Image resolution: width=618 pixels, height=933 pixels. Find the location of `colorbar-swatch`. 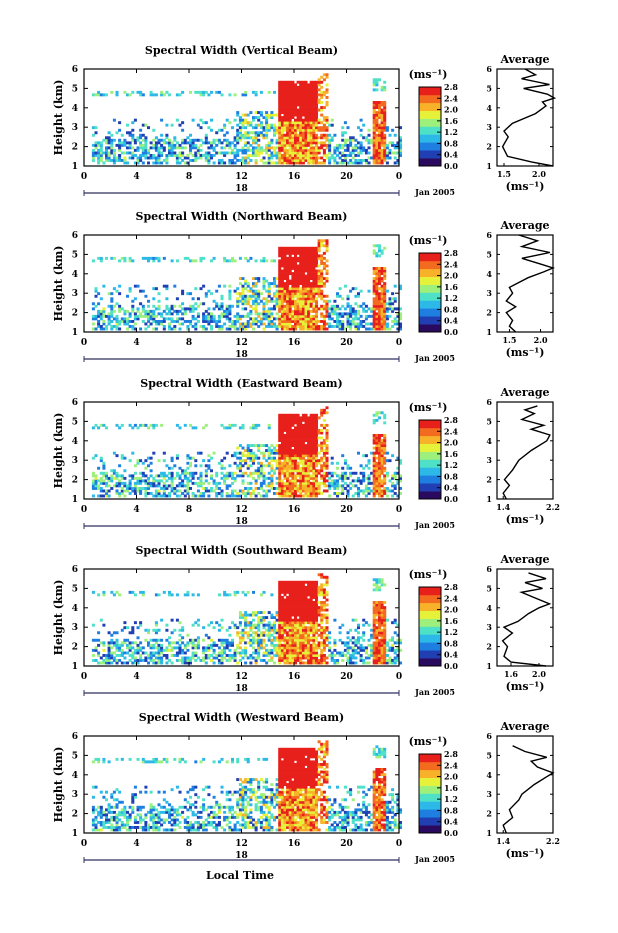

colorbar-swatch is located at coordinates (430, 464).